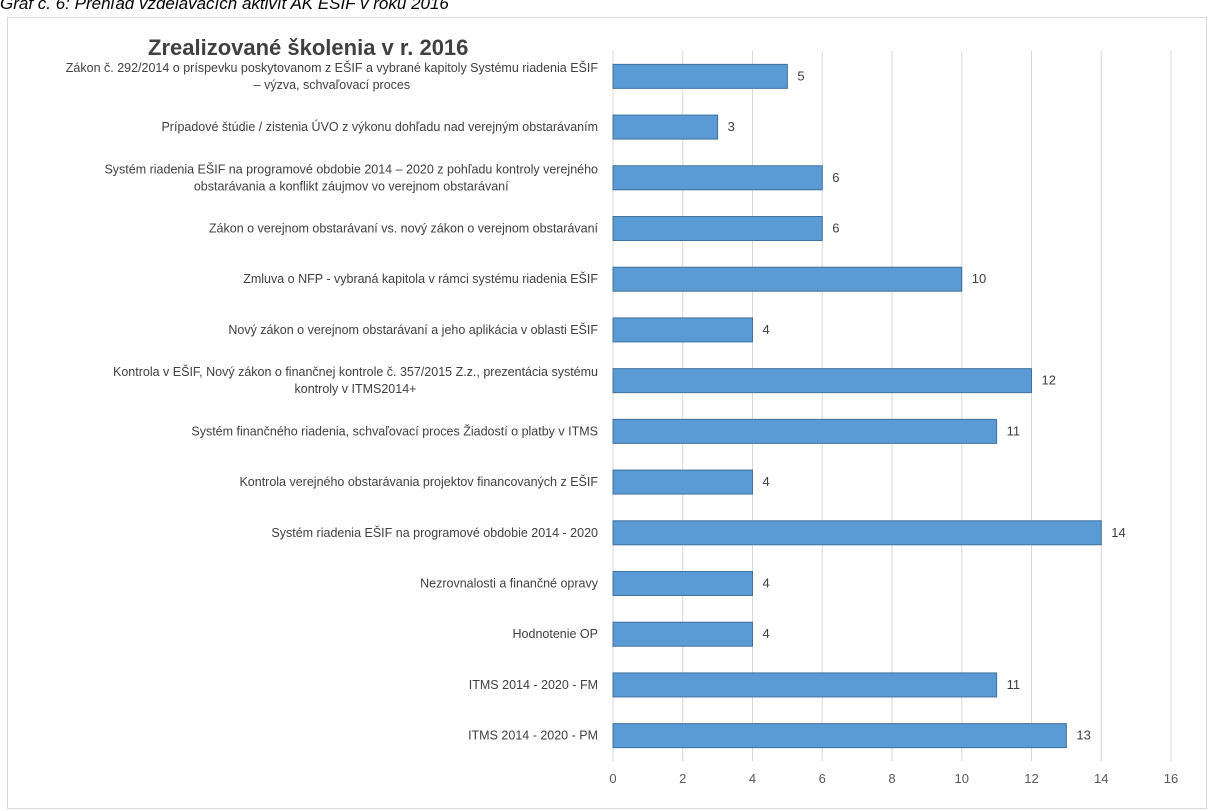  What do you see at coordinates (533, 736) in the screenshot?
I see `category-label: ITMS 2014 - 2020 - PM` at bounding box center [533, 736].